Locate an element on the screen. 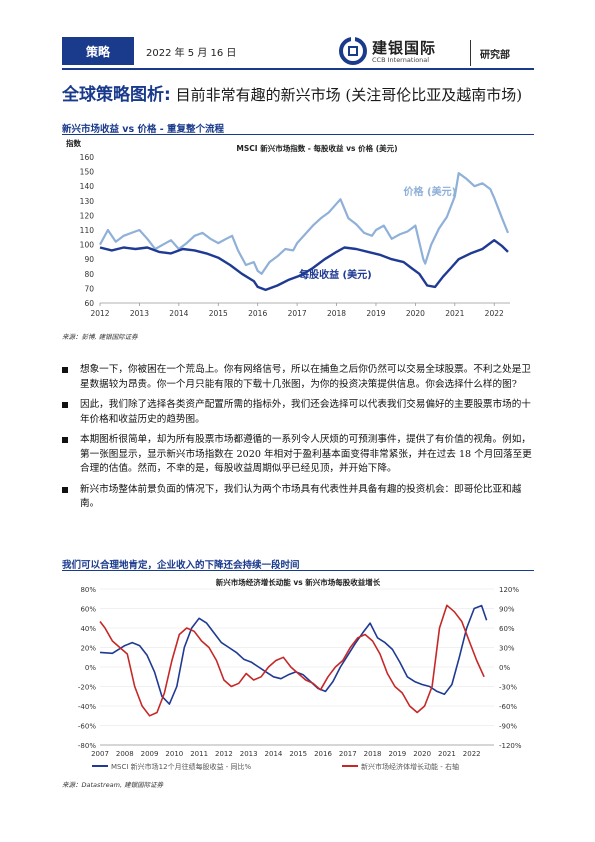  logo-name: 建银国际 is located at coordinates (404, 48).